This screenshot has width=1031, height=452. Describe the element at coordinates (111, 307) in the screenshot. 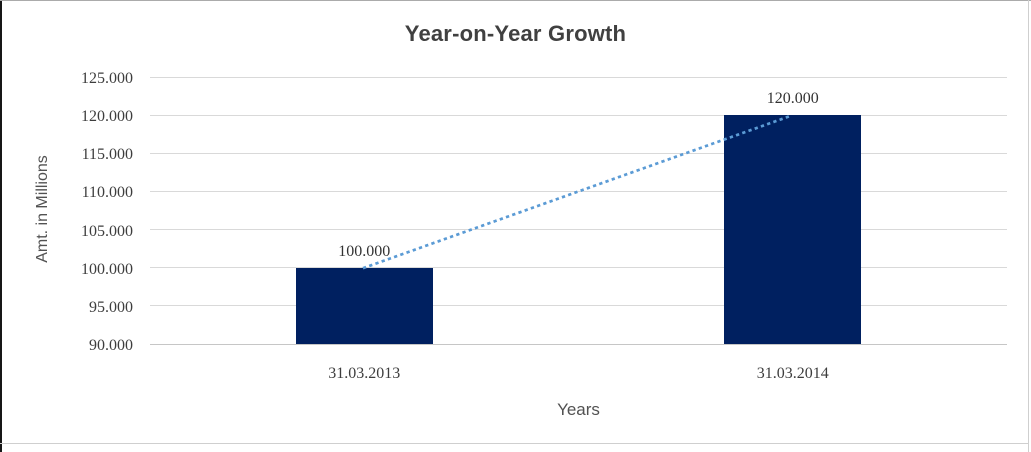

I see `y-tick-label: 95.000` at that location.